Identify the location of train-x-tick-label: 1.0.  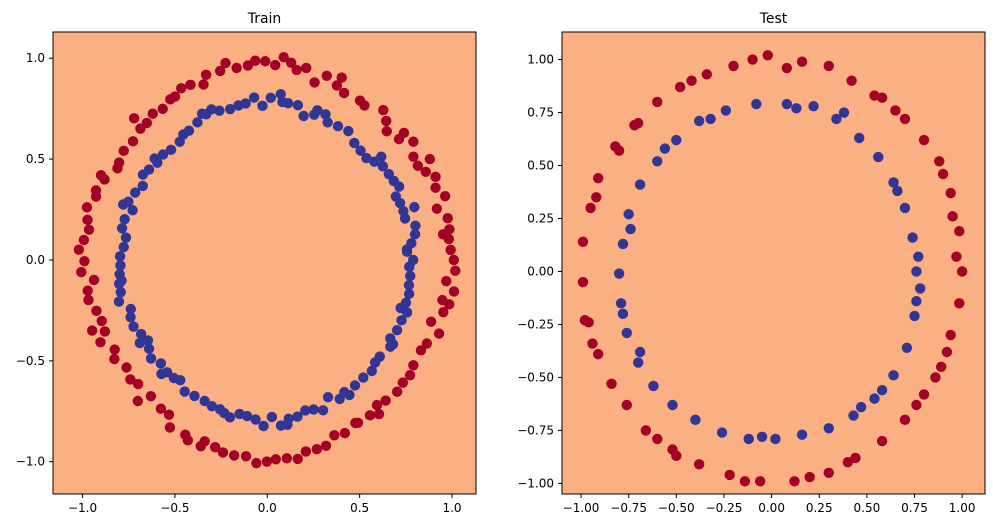
(451, 508).